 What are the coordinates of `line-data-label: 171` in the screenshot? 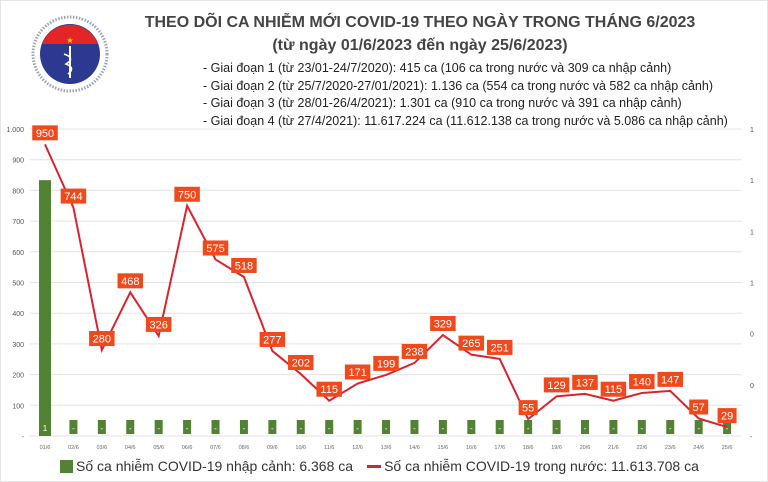 It's located at (357, 373).